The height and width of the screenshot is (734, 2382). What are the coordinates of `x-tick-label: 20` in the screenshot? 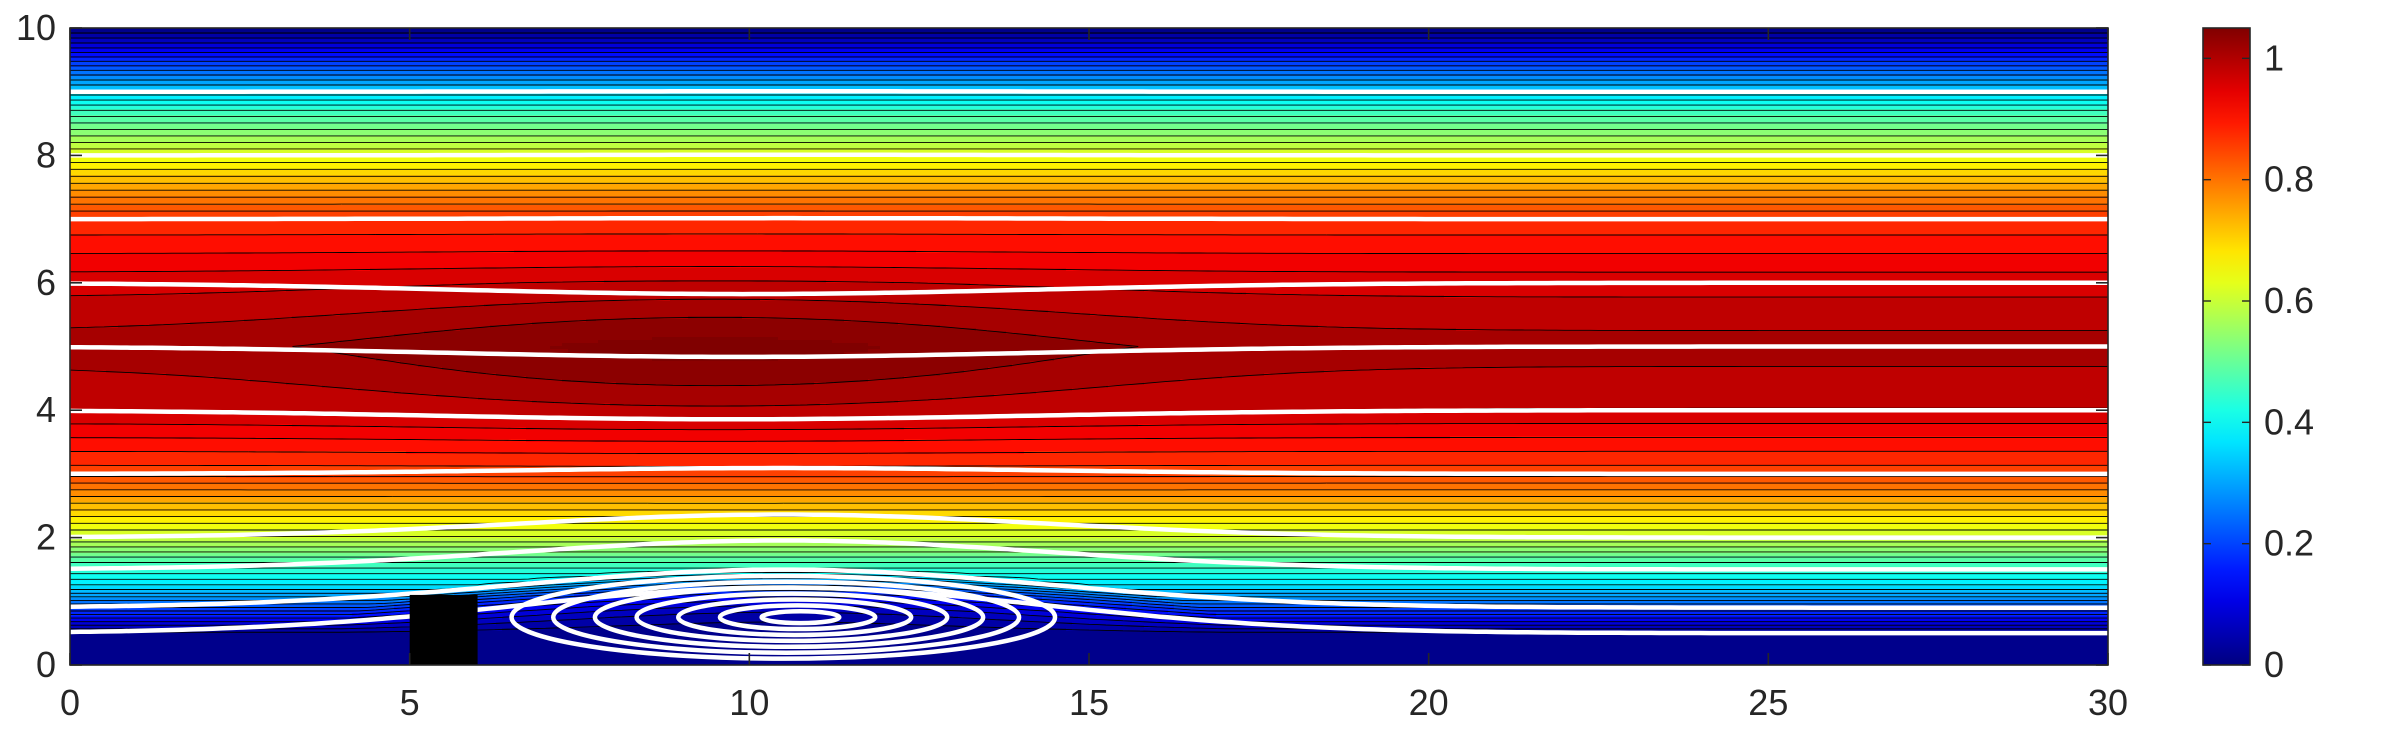 It's located at (1429, 702).